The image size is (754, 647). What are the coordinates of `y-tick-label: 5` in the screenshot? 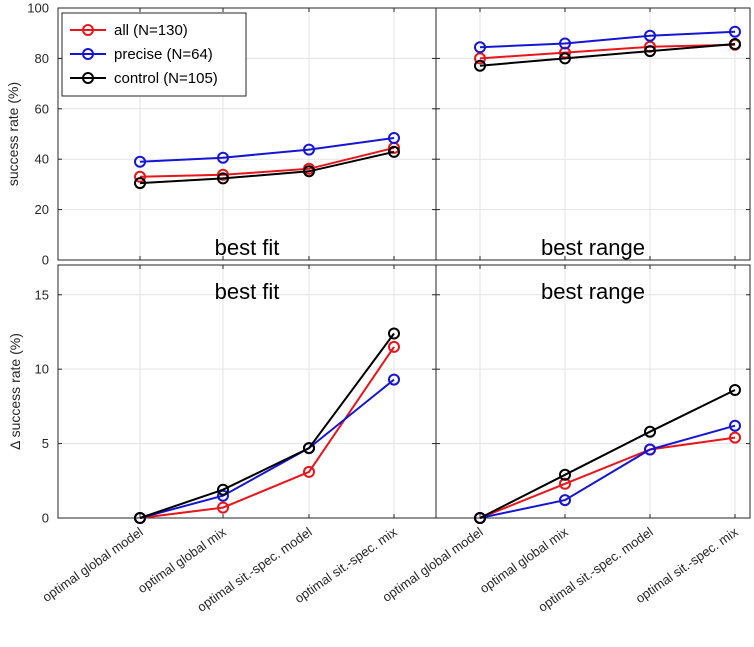 It's located at (45, 443).